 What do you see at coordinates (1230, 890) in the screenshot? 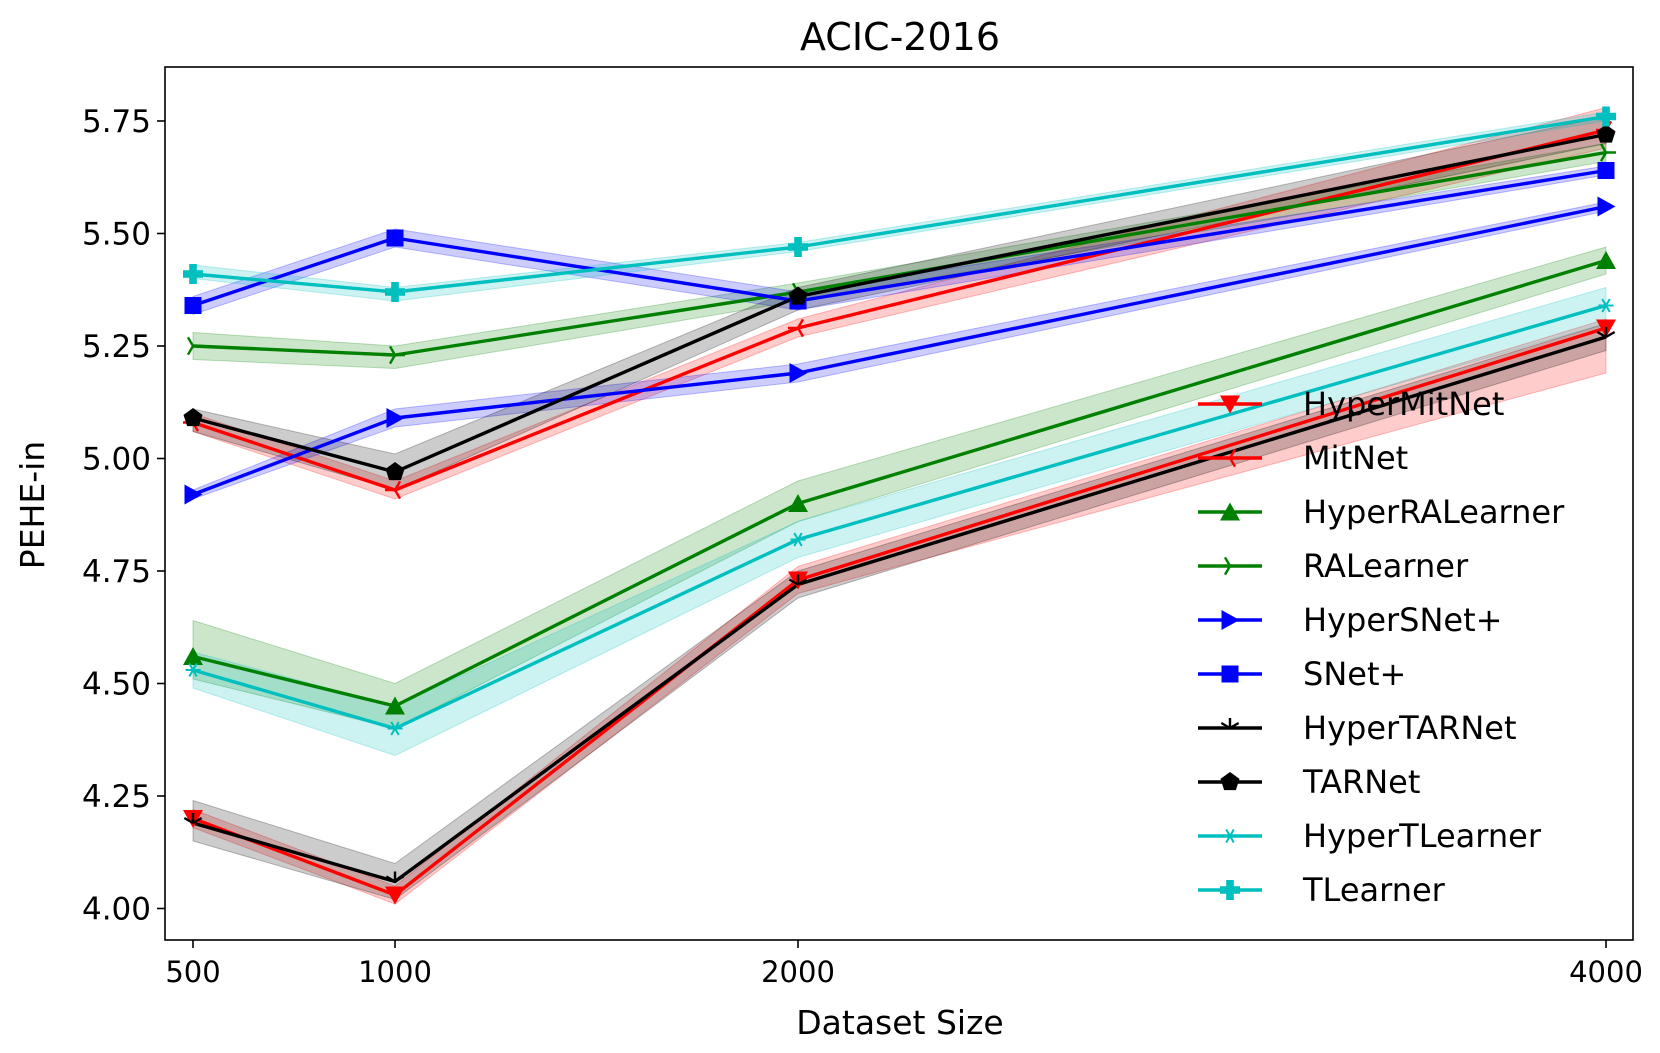
I see `legend-marker-tlearner` at bounding box center [1230, 890].